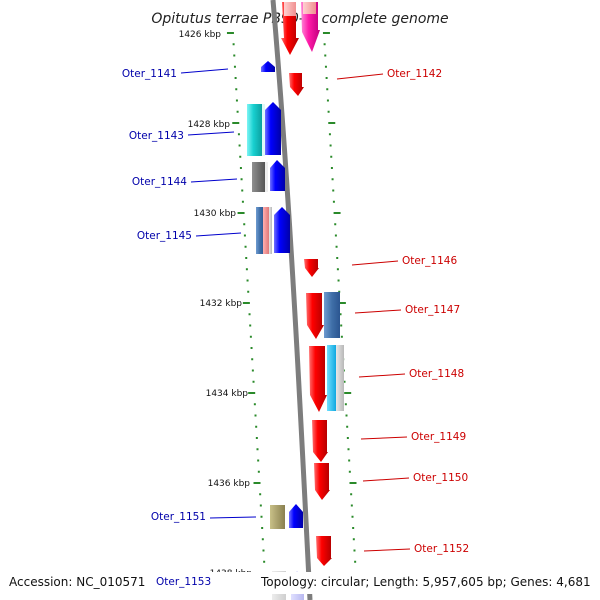 The height and width of the screenshot is (600, 600). What do you see at coordinates (221, 304) in the screenshot?
I see `kbp-label-1432: 1432 kbp` at bounding box center [221, 304].